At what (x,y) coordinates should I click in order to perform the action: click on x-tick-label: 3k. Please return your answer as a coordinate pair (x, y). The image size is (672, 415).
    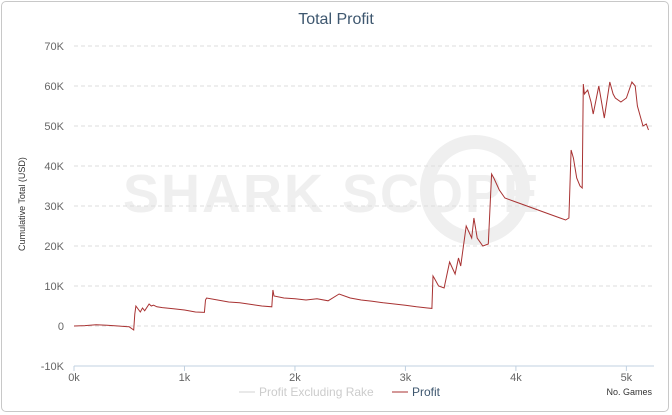
    Looking at the image, I should click on (406, 378).